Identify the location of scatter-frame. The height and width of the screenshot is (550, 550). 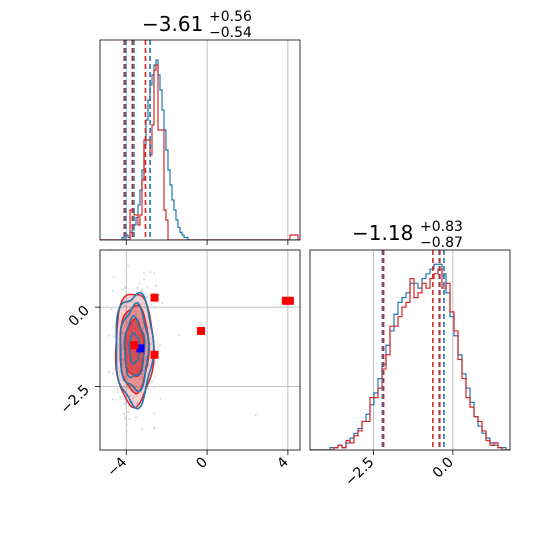
(200, 350).